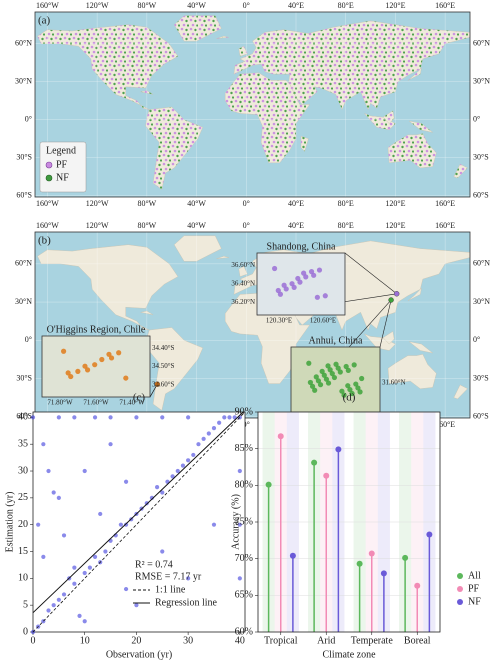  I want to click on inset-lat-label: 34.60°S, so click(163, 384).